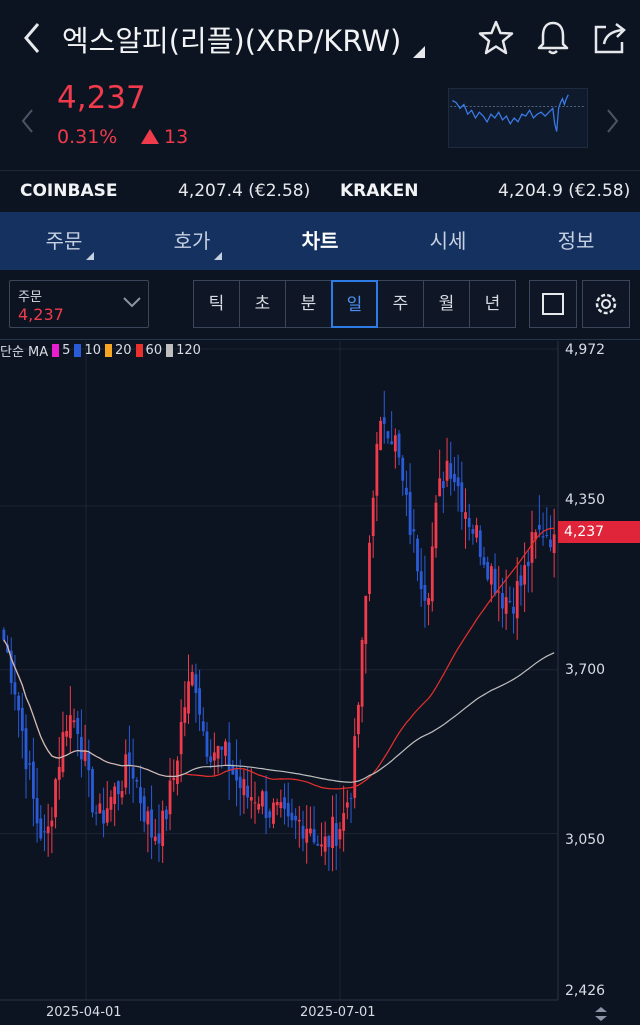 This screenshot has width=640, height=1025. Describe the element at coordinates (612, 121) in the screenshot. I see `next-coin-icon` at that location.